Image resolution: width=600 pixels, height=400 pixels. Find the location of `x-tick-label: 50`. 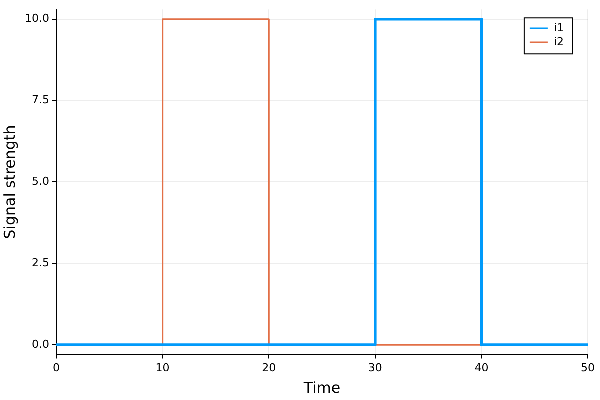

x-tick-label: 50 is located at coordinates (588, 367).